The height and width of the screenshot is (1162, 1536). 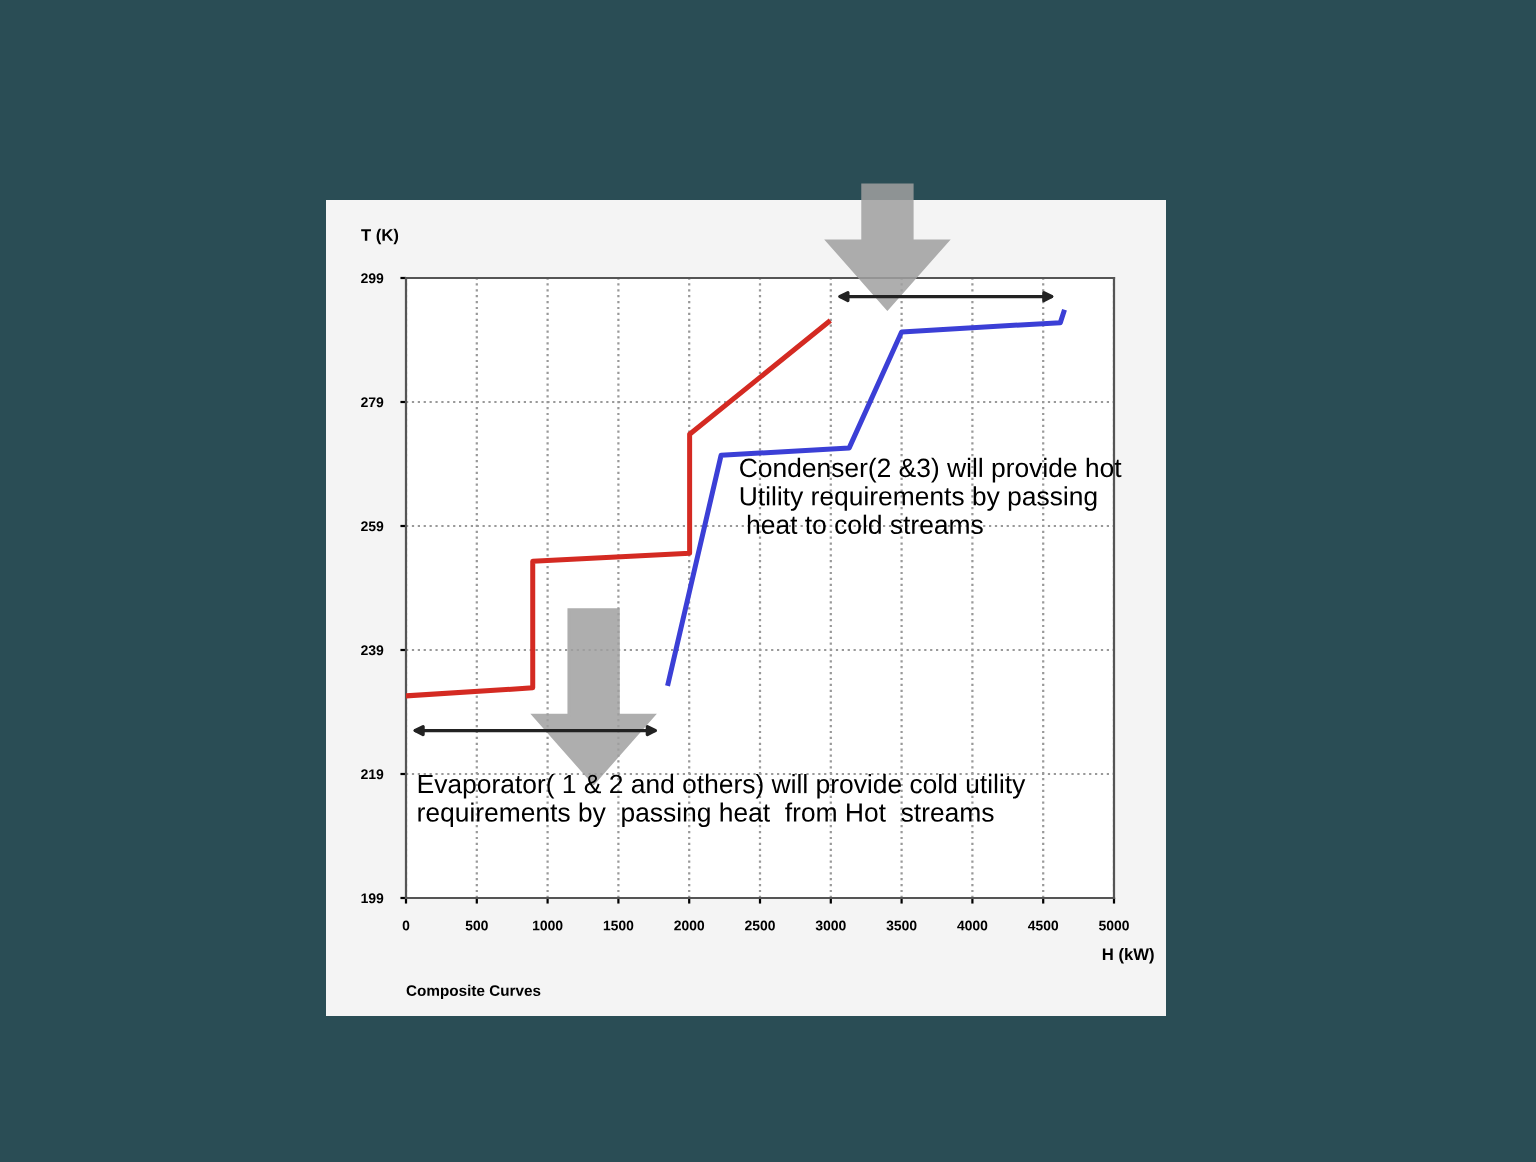 What do you see at coordinates (380, 236) in the screenshot?
I see `y-axis-title: T (K)` at bounding box center [380, 236].